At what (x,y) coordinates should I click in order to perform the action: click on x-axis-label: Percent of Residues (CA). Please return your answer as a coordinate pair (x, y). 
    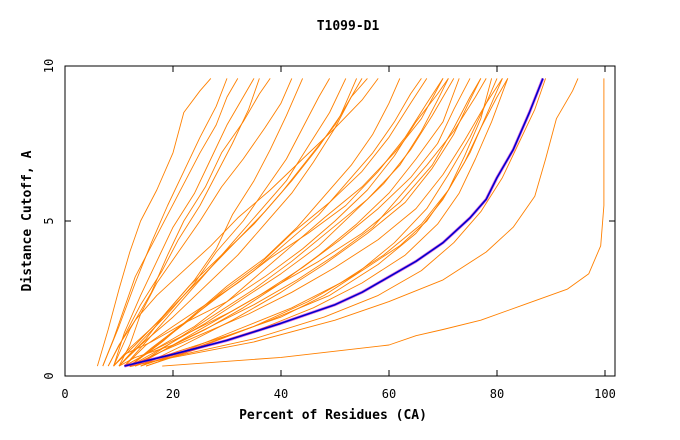
    Looking at the image, I should click on (333, 415).